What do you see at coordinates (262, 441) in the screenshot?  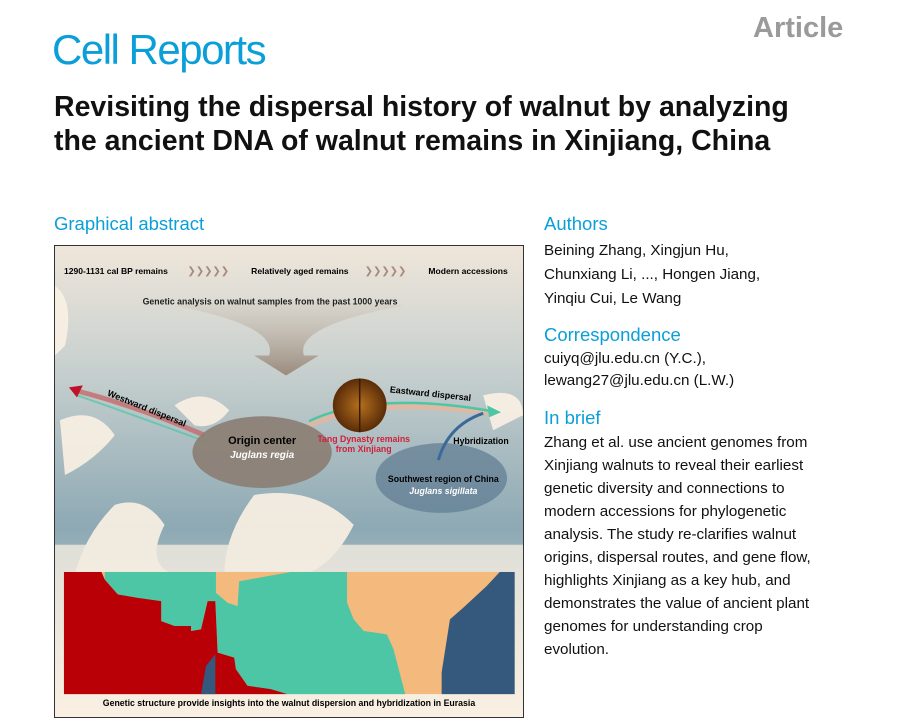 I see `origin-label: Origin center` at bounding box center [262, 441].